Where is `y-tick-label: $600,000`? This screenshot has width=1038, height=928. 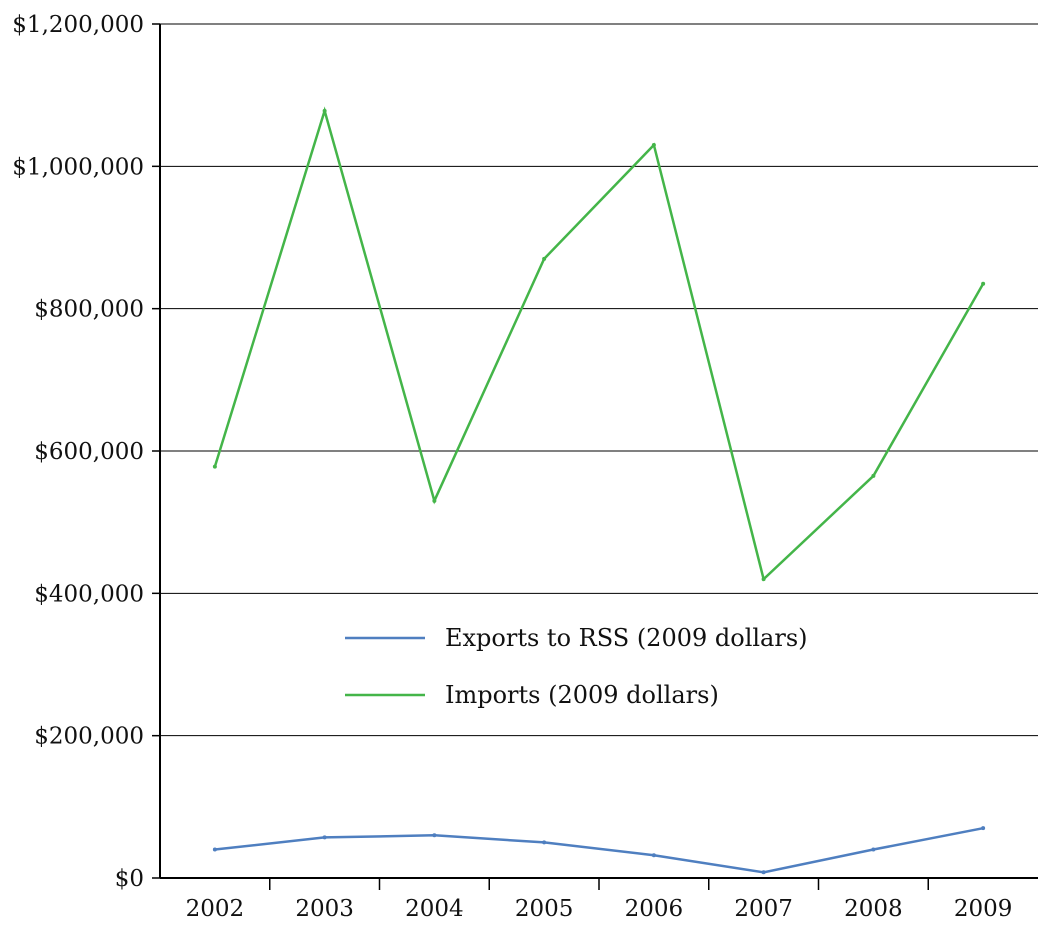 y-tick-label: $600,000 is located at coordinates (89, 452).